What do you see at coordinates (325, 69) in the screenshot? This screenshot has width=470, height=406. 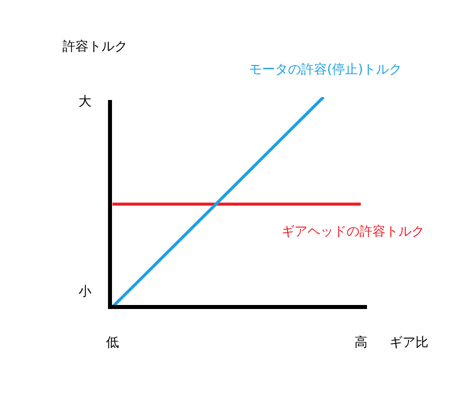 I see `text: モータの許容(停止)トルク` at bounding box center [325, 69].